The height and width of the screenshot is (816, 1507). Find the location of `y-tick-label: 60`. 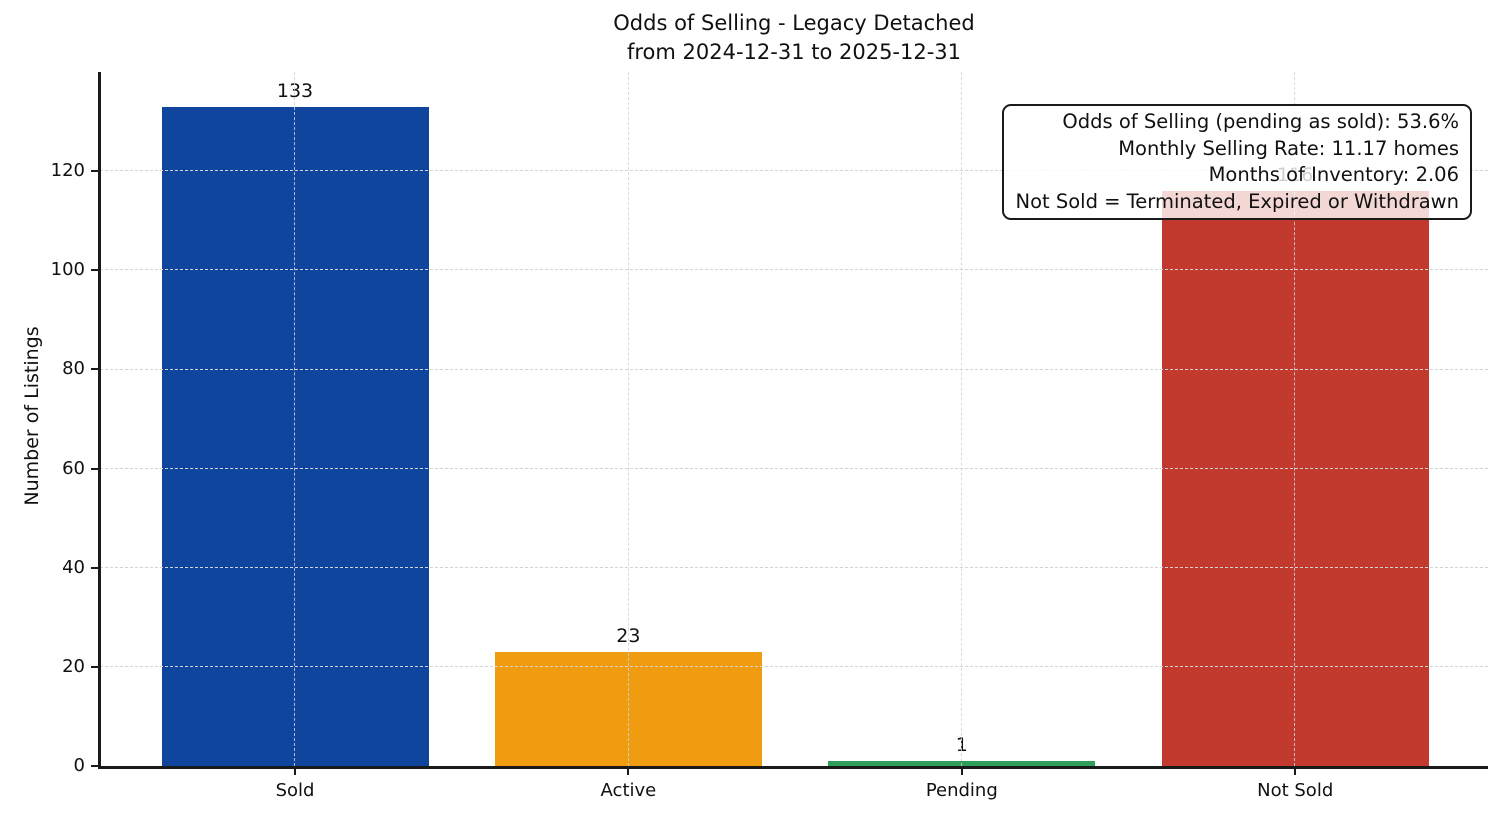

y-tick-label: 60 is located at coordinates (73, 468).